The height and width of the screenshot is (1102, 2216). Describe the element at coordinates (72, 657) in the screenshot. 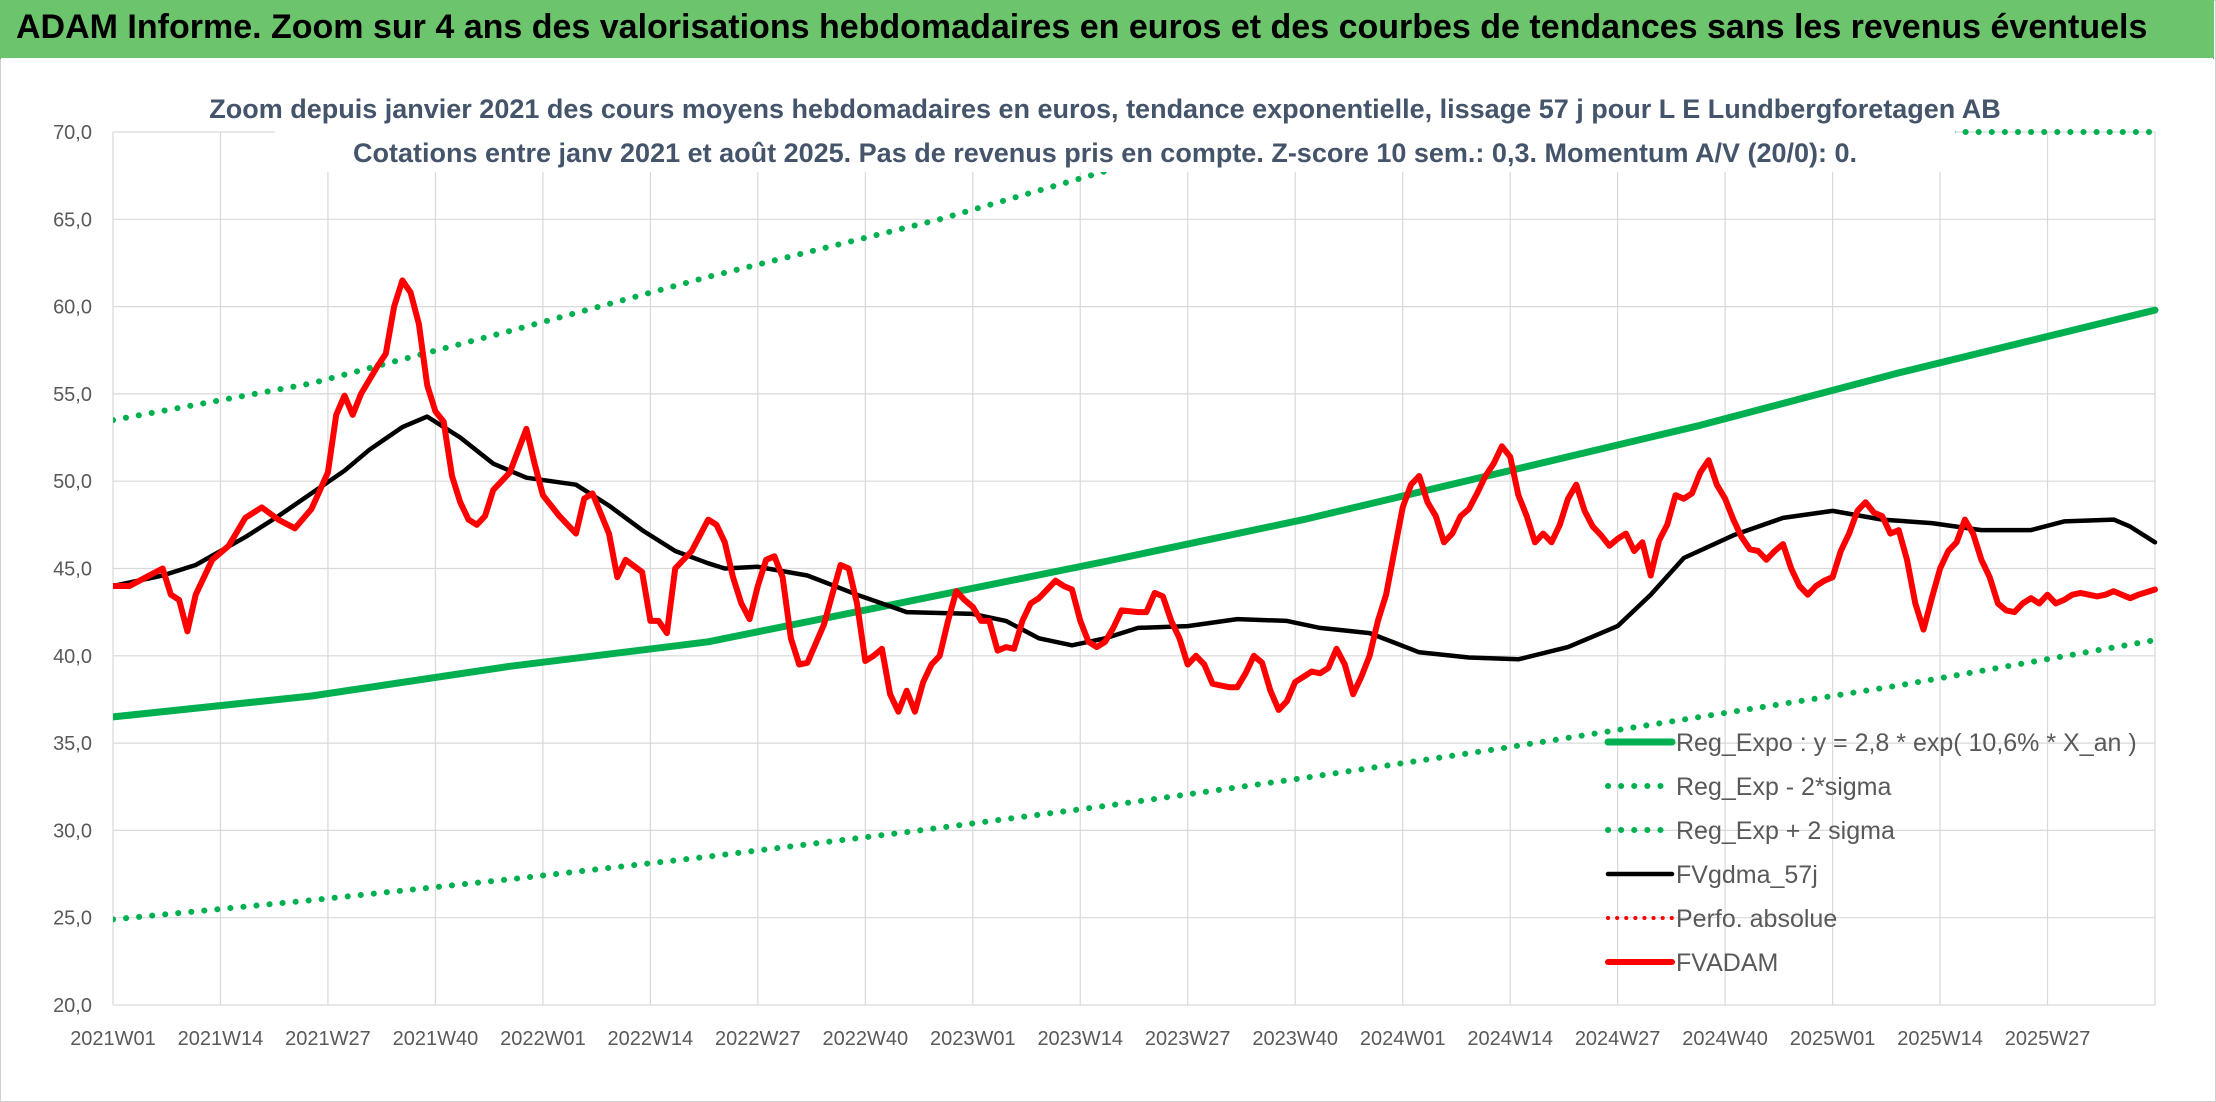

I see `y-tick-label: 40,0` at that location.